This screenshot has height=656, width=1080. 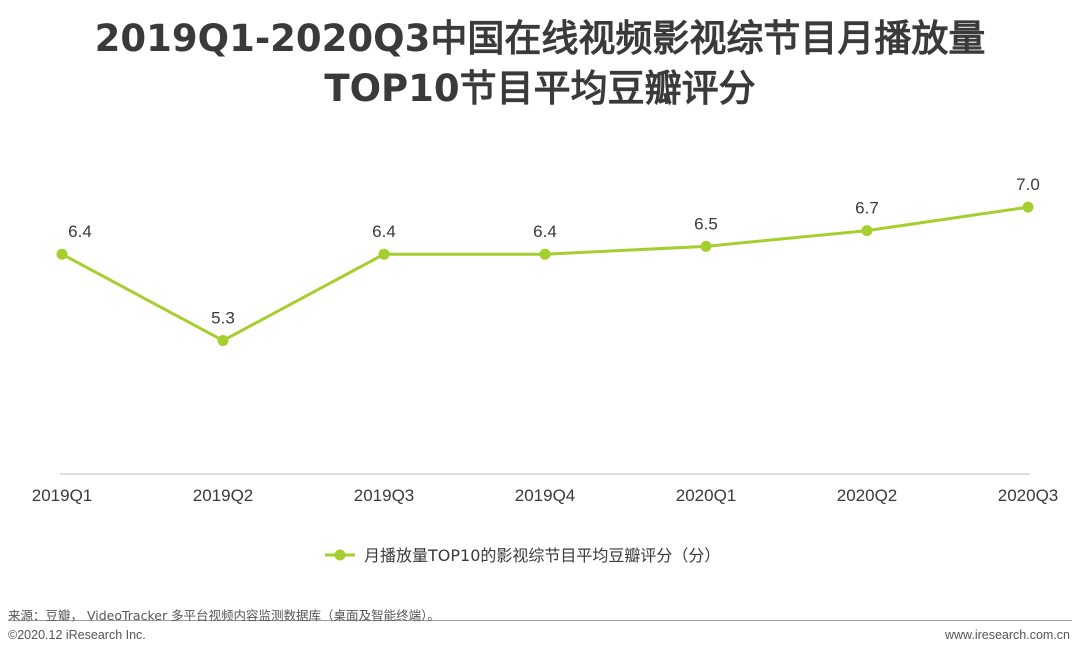 What do you see at coordinates (1028, 495) in the screenshot?
I see `x-tick-label: 2020Q3` at bounding box center [1028, 495].